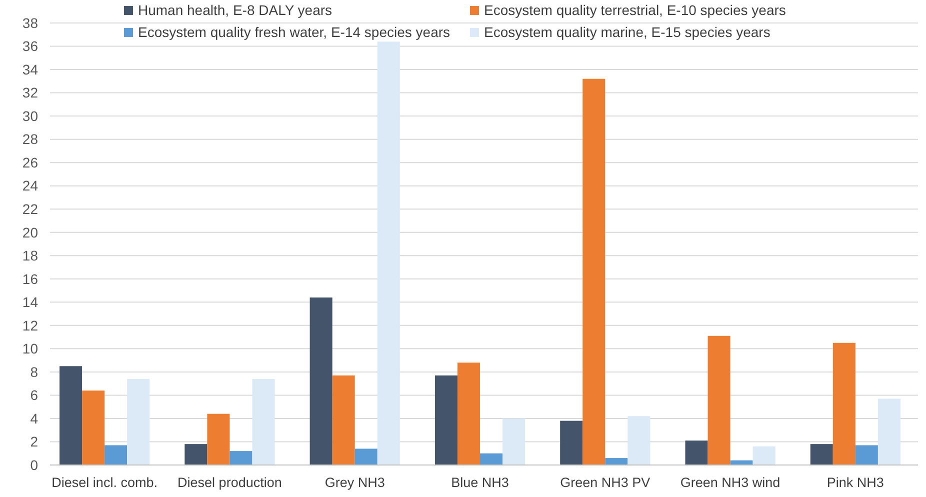 This screenshot has width=926, height=497. I want to click on y-tick-label: 0, so click(34, 464).